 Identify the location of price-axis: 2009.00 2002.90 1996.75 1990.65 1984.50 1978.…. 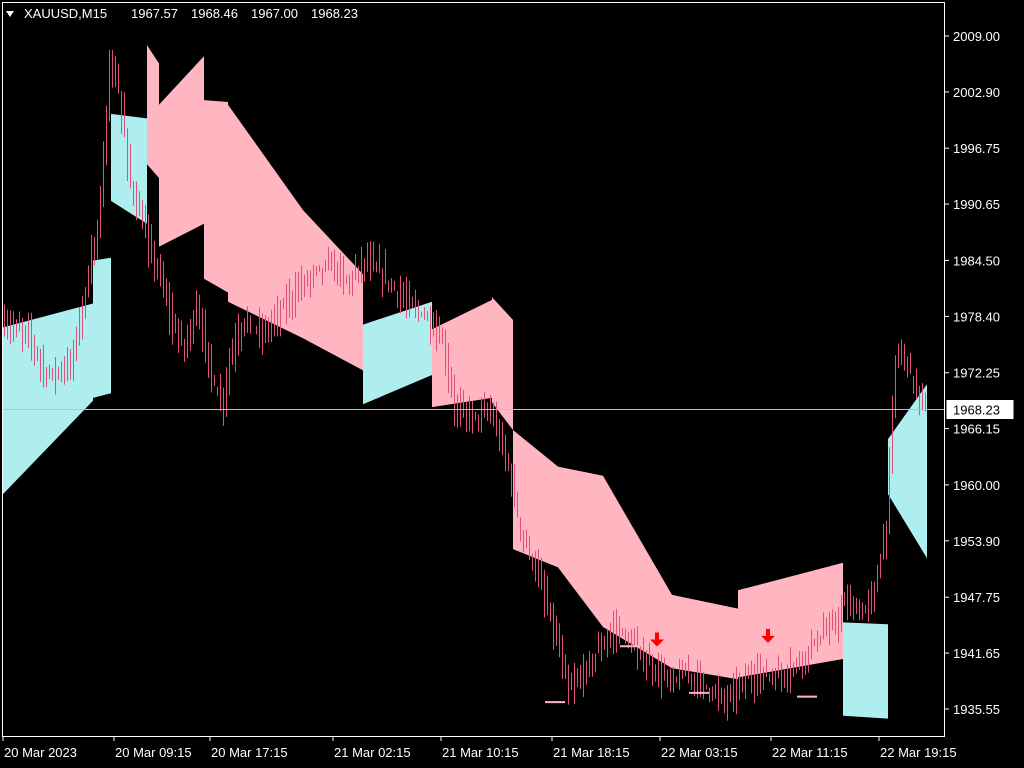
(972, 373).